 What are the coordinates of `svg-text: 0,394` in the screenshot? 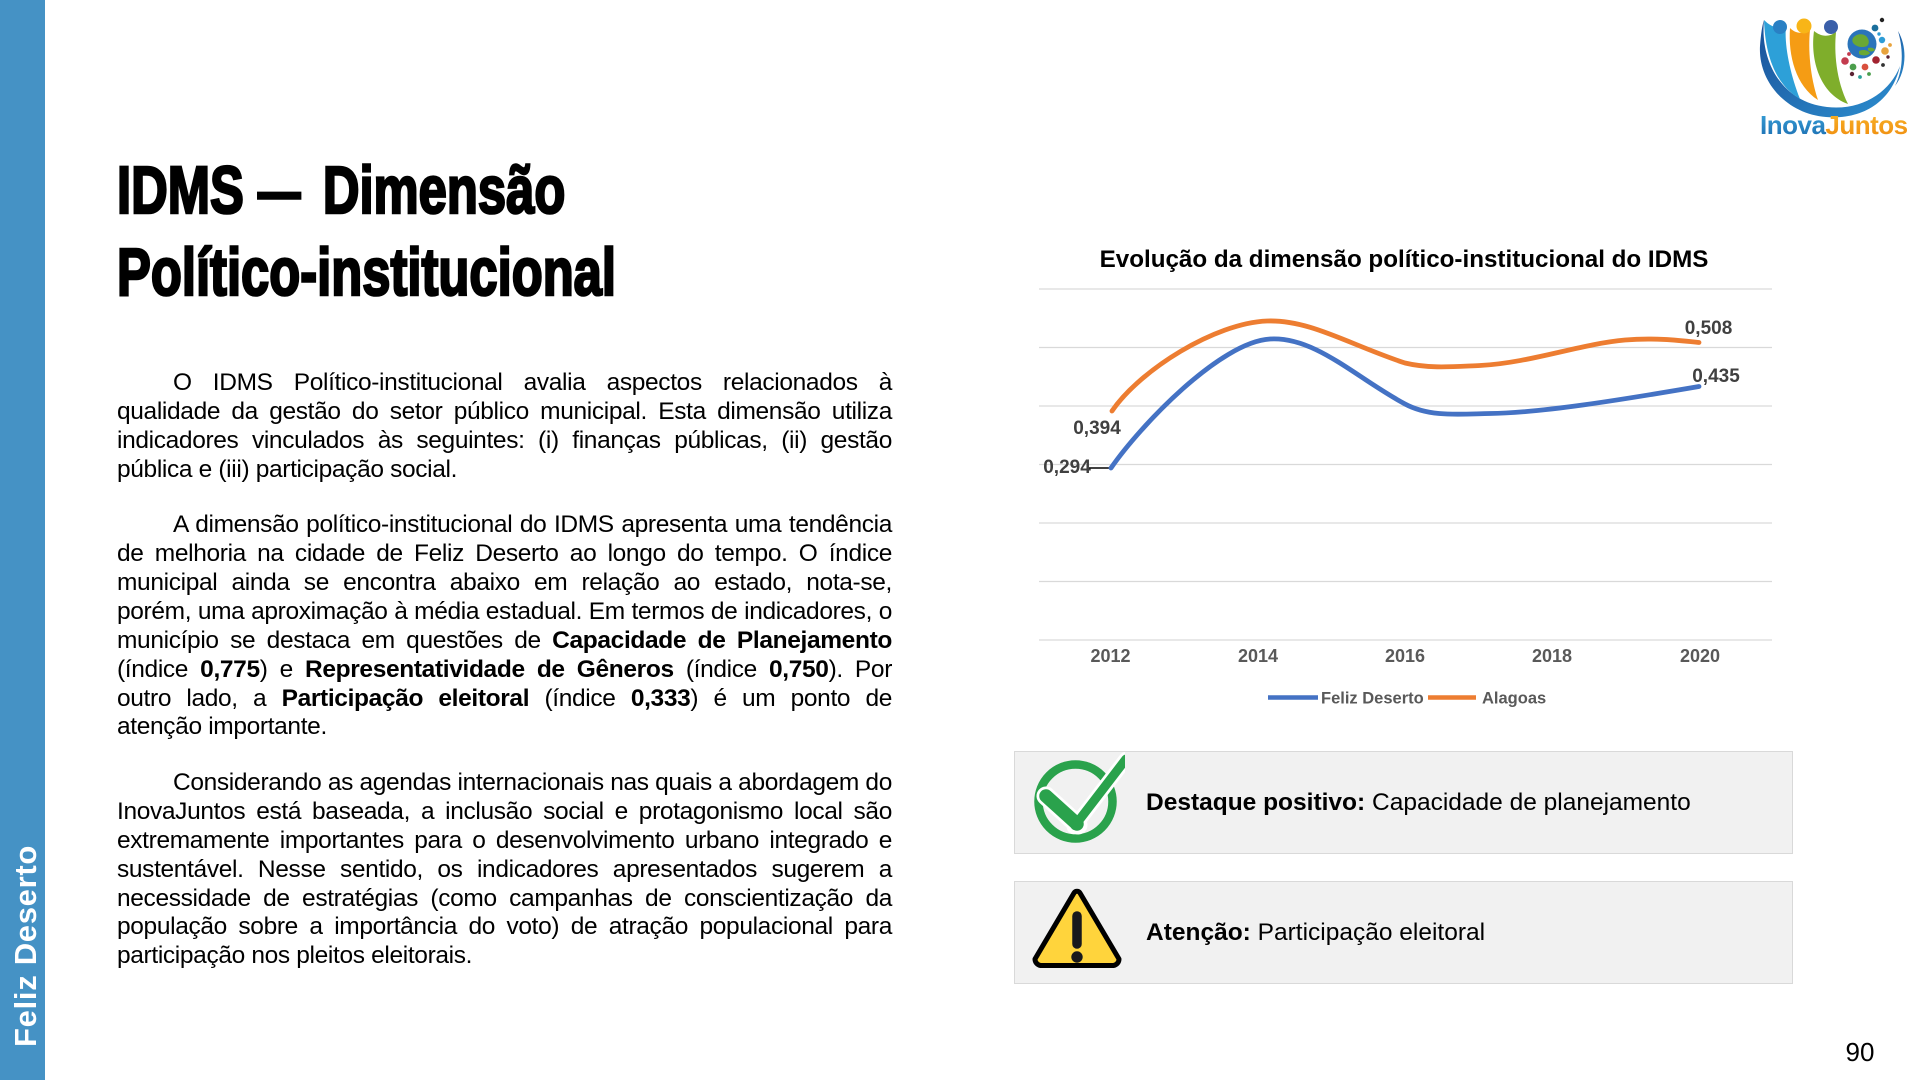 It's located at (1097, 428).